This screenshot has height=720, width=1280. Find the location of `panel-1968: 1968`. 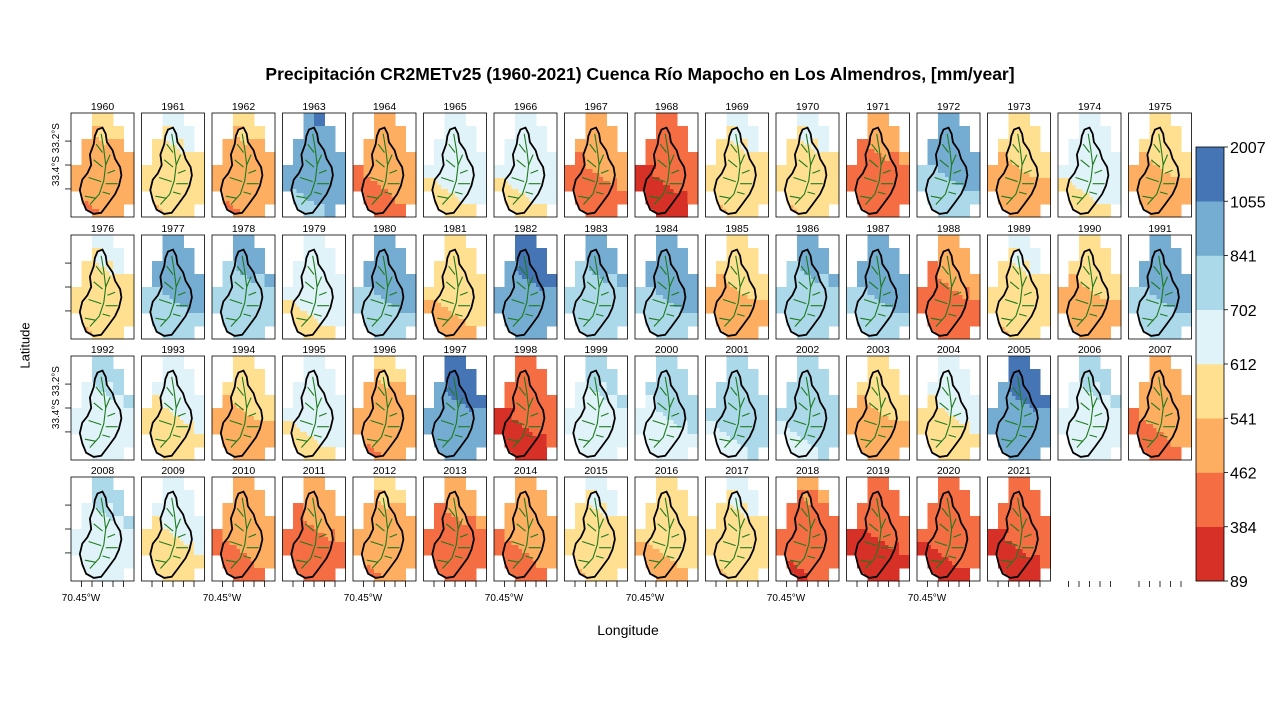

panel-1968: 1968 is located at coordinates (666, 159).